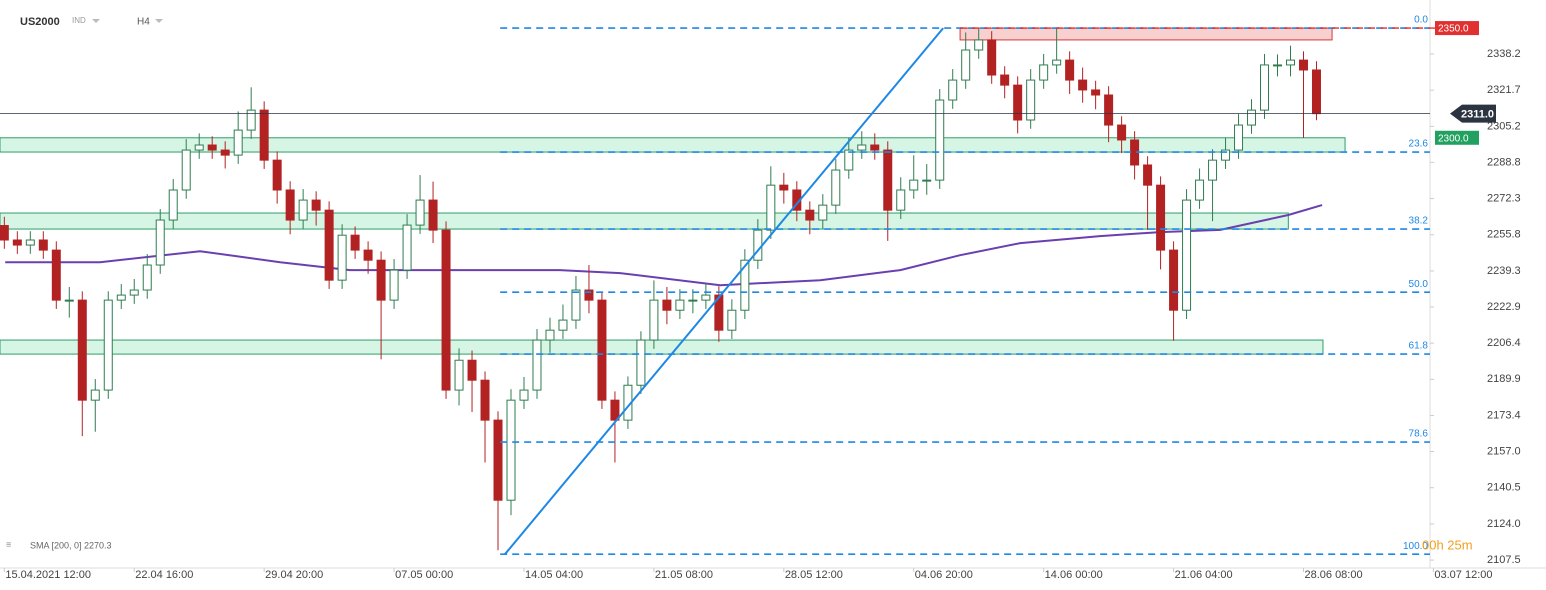  Describe the element at coordinates (1504, 415) in the screenshot. I see `y-tick-label: 2173.4` at that location.